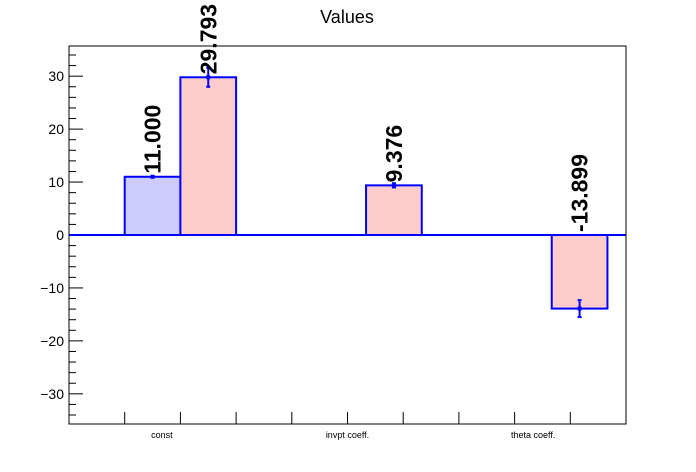 Image resolution: width=696 pixels, height=472 pixels. I want to click on y-tick-label: −30, so click(52, 394).